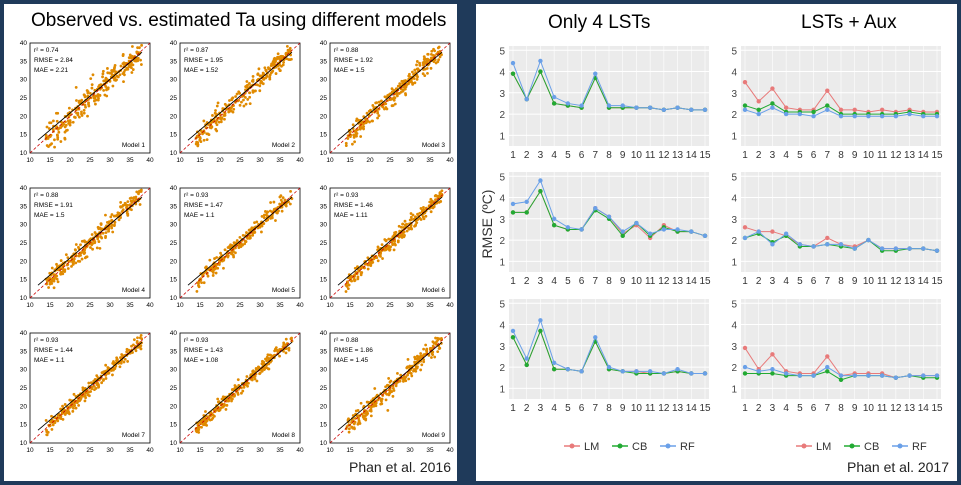  Describe the element at coordinates (664, 408) in the screenshot. I see `x-tick-label: 12` at that location.